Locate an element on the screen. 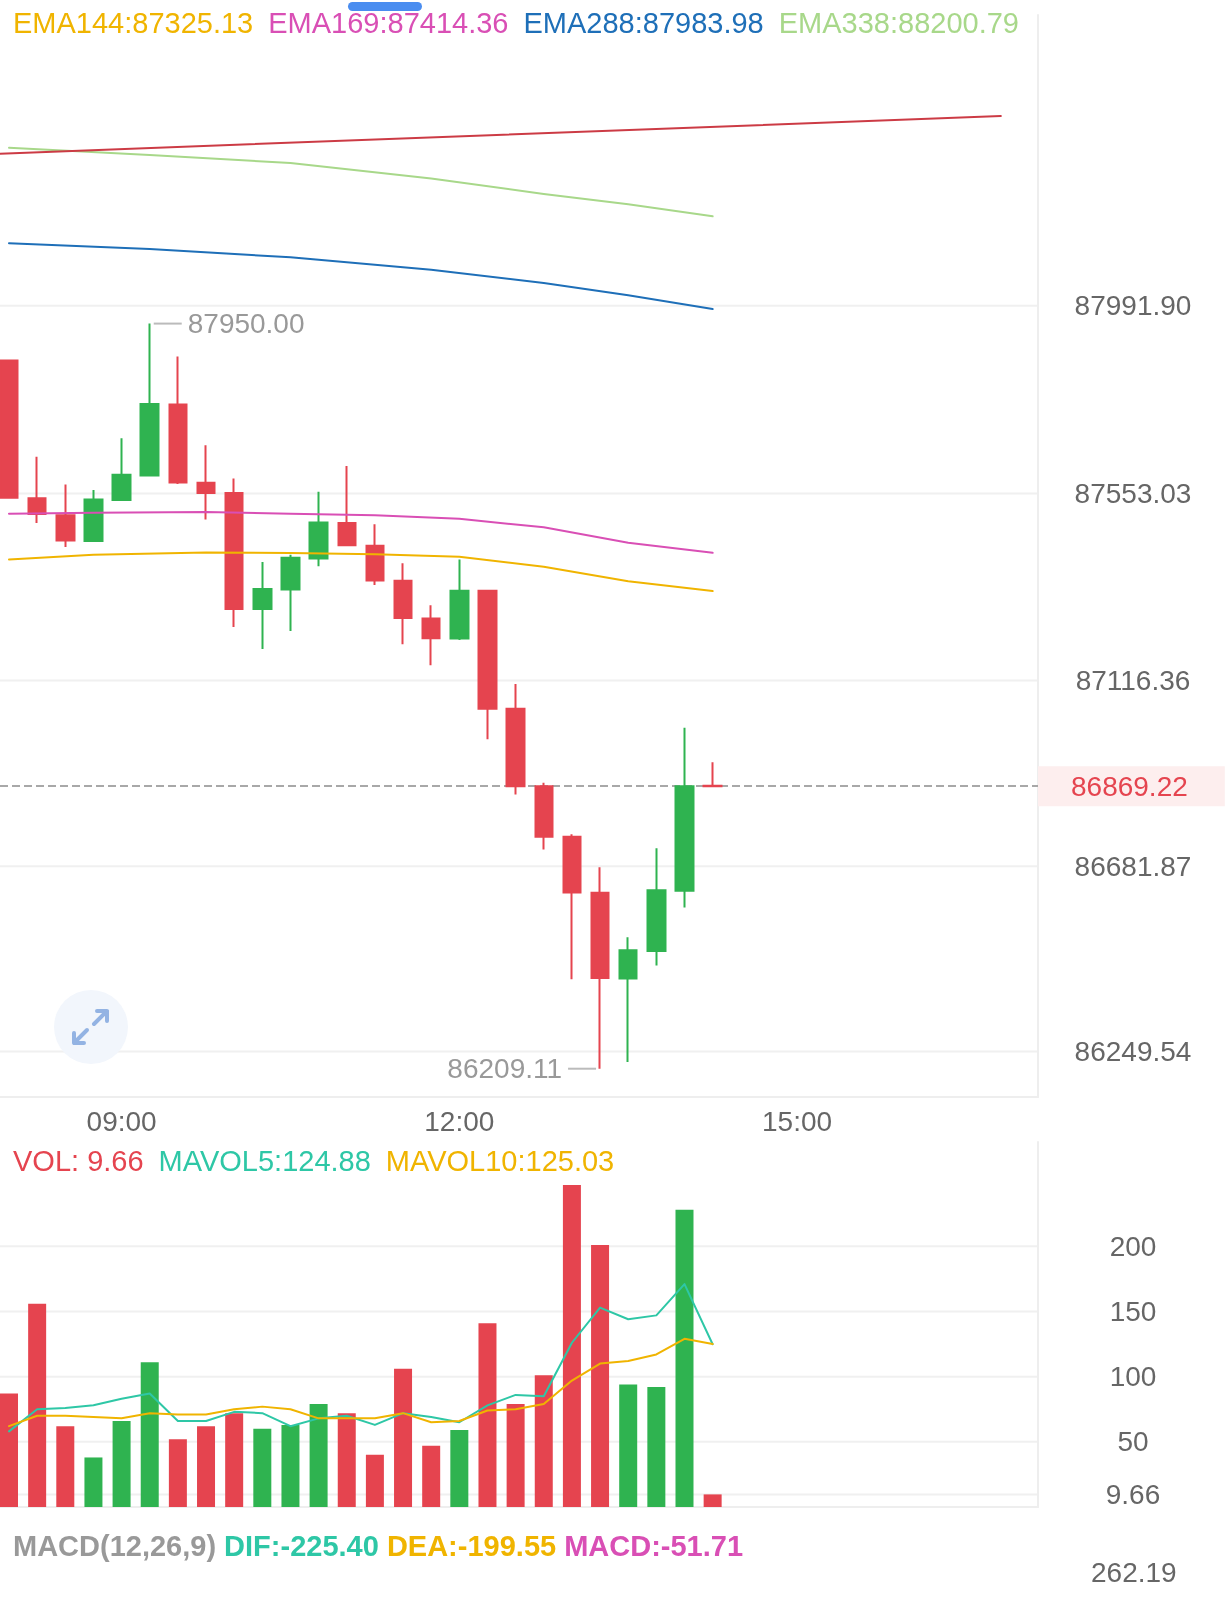 The height and width of the screenshot is (1615, 1228). y-tick-label: 9.66 is located at coordinates (1133, 1494).